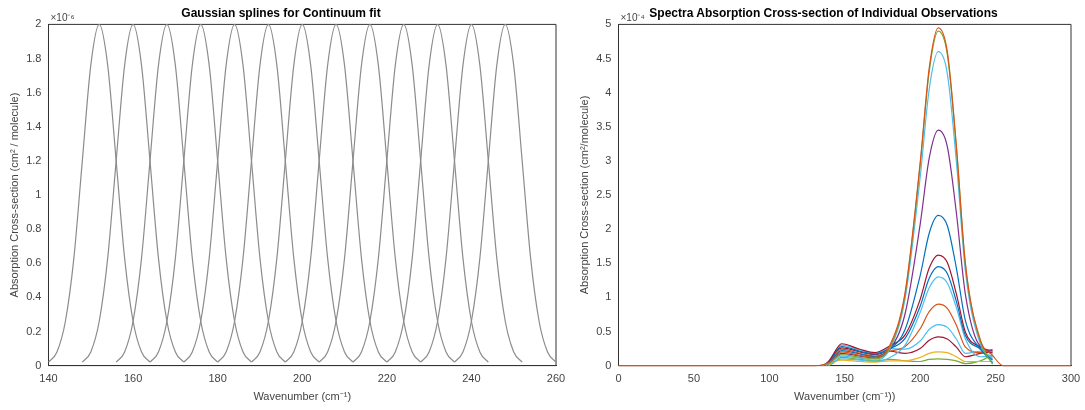 This screenshot has width=1085, height=410. I want to click on x-tick-label: 140, so click(48, 378).